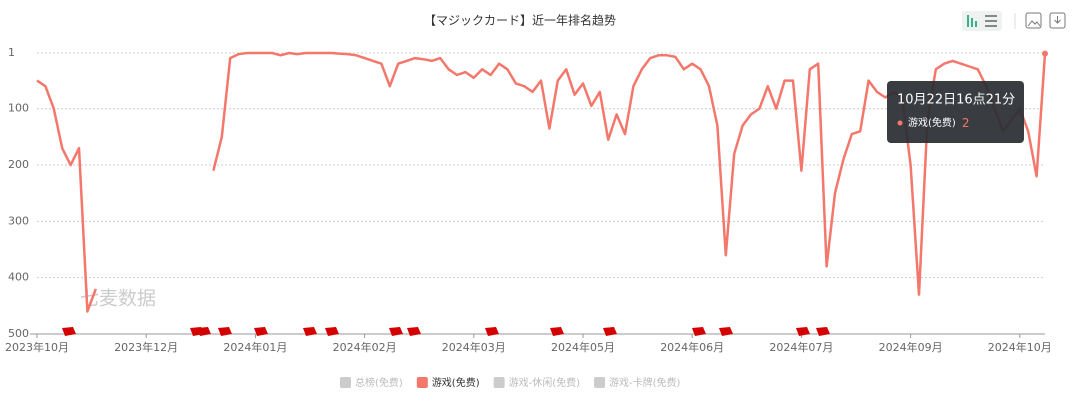 Image resolution: width=1080 pixels, height=409 pixels. What do you see at coordinates (692, 347) in the screenshot?
I see `x-tick-label: 2024年06月` at bounding box center [692, 347].